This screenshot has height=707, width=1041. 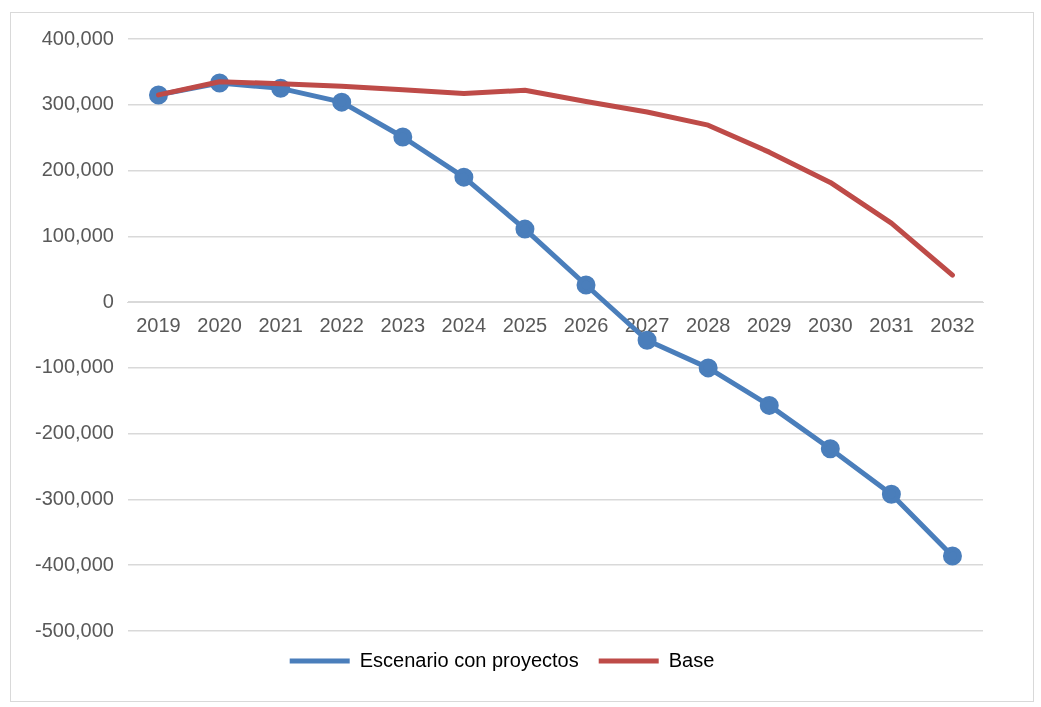 What do you see at coordinates (74, 432) in the screenshot?
I see `y-tick-label: -200,000` at bounding box center [74, 432].